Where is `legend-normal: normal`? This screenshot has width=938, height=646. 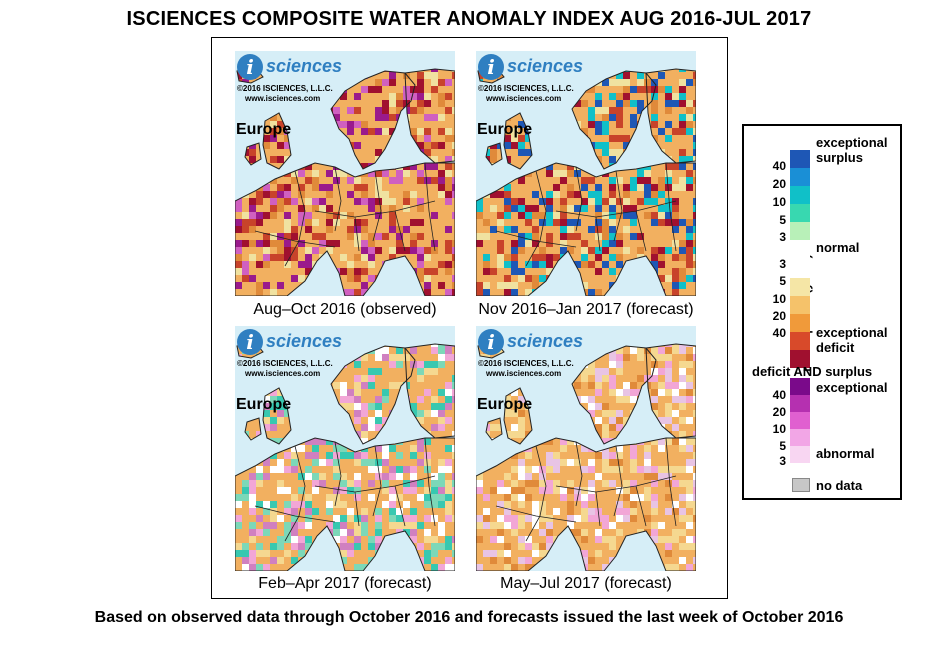
legend-normal: normal is located at coordinates (838, 247).